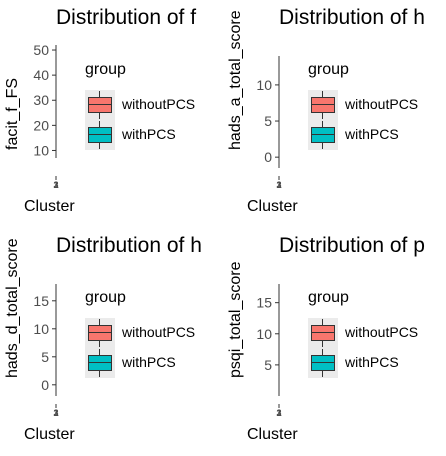 Image resolution: width=446 pixels, height=456 pixels. Describe the element at coordinates (41, 100) in the screenshot. I see `y-tick-label: 30` at that location.